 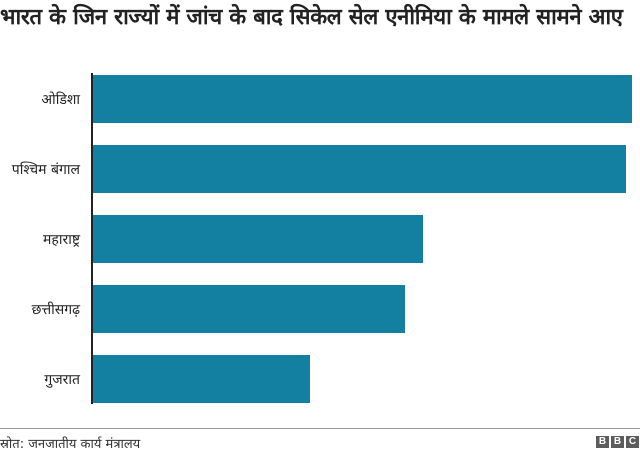 What do you see at coordinates (45, 169) in the screenshot?
I see `category-label: पश्चिम बंगाल` at bounding box center [45, 169].